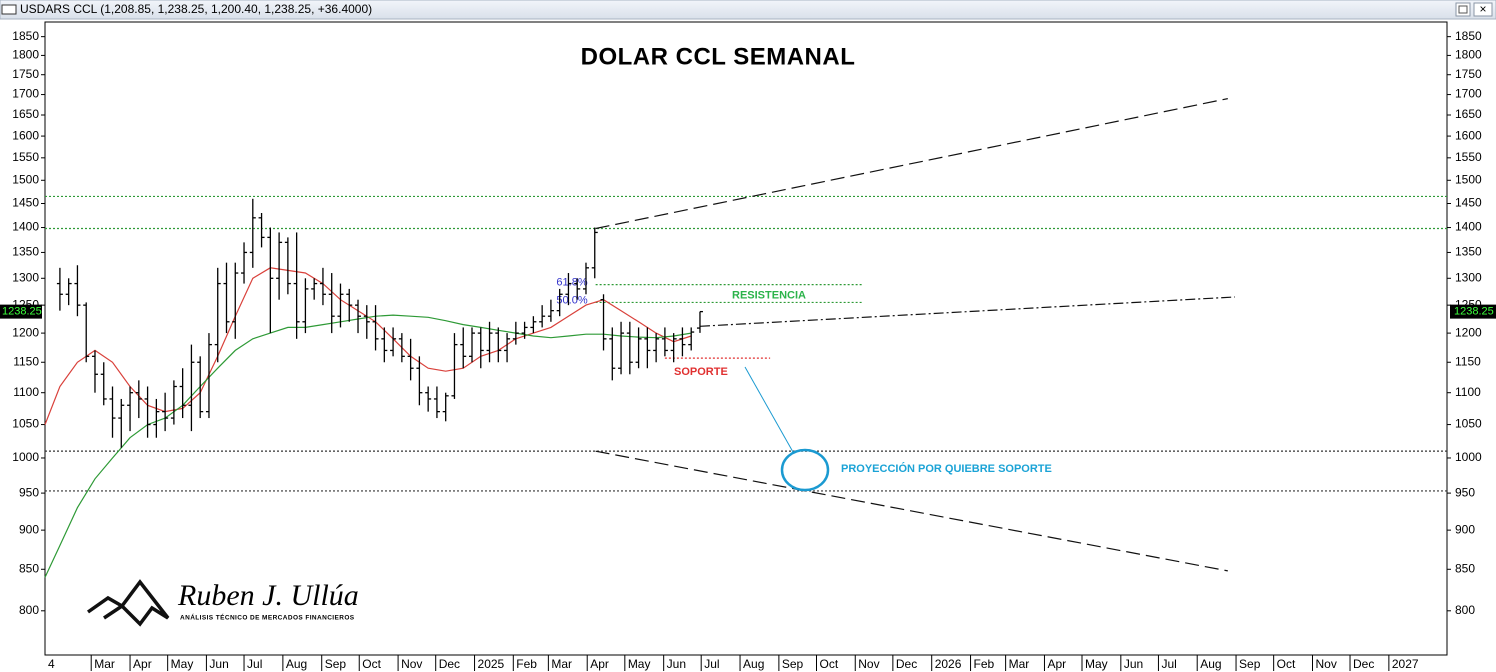 The width and height of the screenshot is (1496, 672). What do you see at coordinates (25, 179) in the screenshot?
I see `y-tick-label: 1500` at bounding box center [25, 179].